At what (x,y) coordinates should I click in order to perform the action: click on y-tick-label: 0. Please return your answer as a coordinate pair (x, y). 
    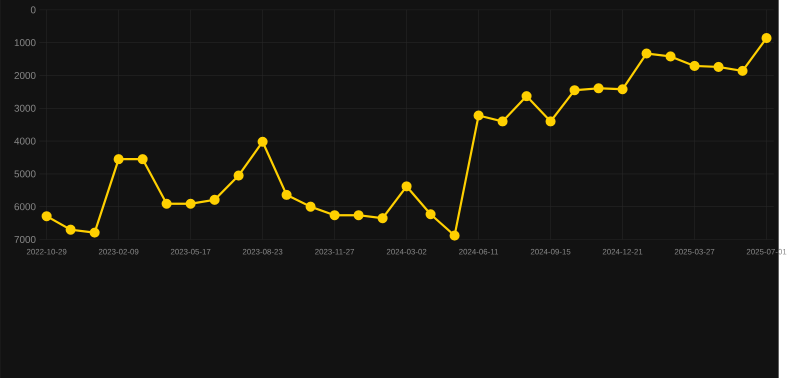
    Looking at the image, I should click on (33, 10).